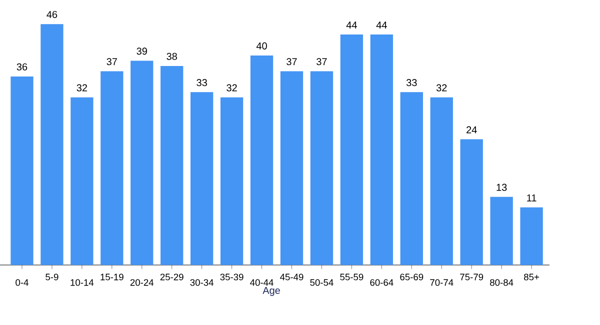 This screenshot has width=600, height=325. I want to click on data-label: 13, so click(501, 187).